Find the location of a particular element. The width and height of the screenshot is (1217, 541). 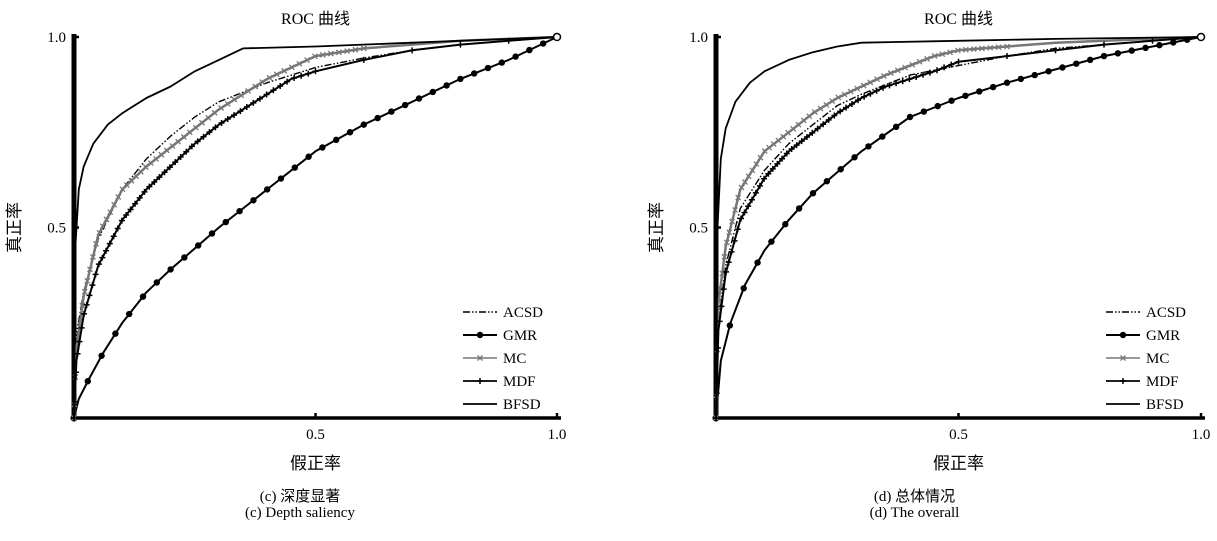

x-axis-label: 假正率 is located at coordinates (958, 463).